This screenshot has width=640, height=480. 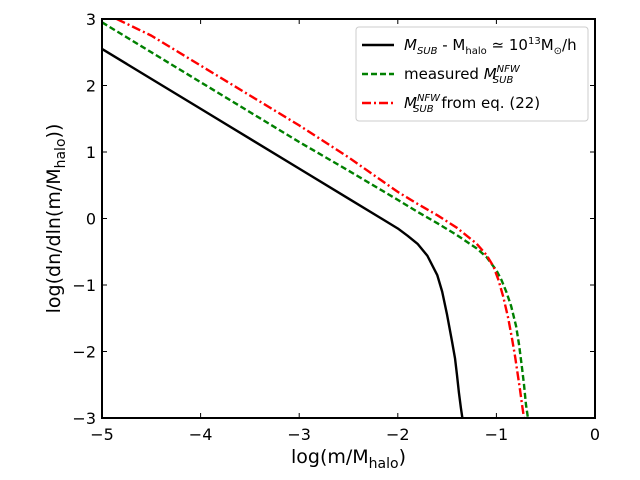 I want to click on y-tick-label: 3, so click(x=91, y=19).